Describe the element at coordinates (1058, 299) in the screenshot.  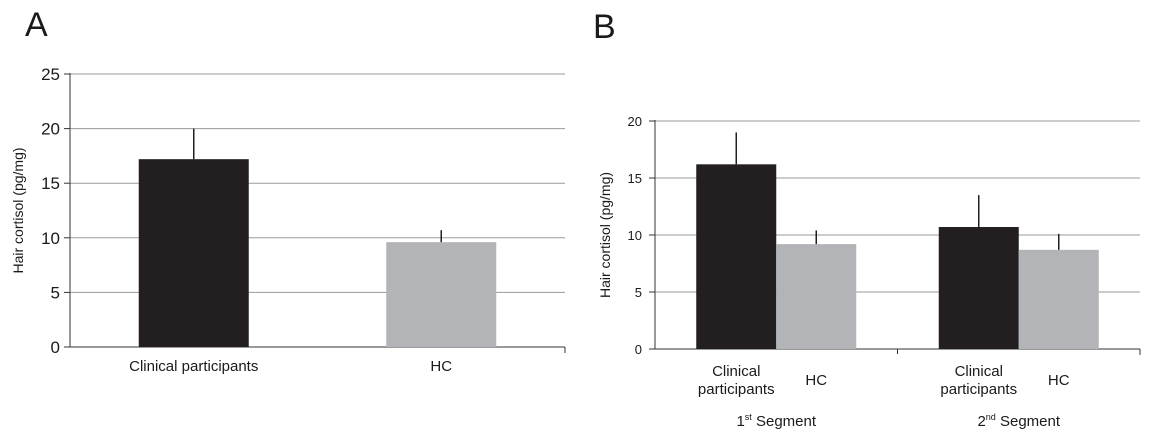
I see `bar-b-g1-s1` at that location.